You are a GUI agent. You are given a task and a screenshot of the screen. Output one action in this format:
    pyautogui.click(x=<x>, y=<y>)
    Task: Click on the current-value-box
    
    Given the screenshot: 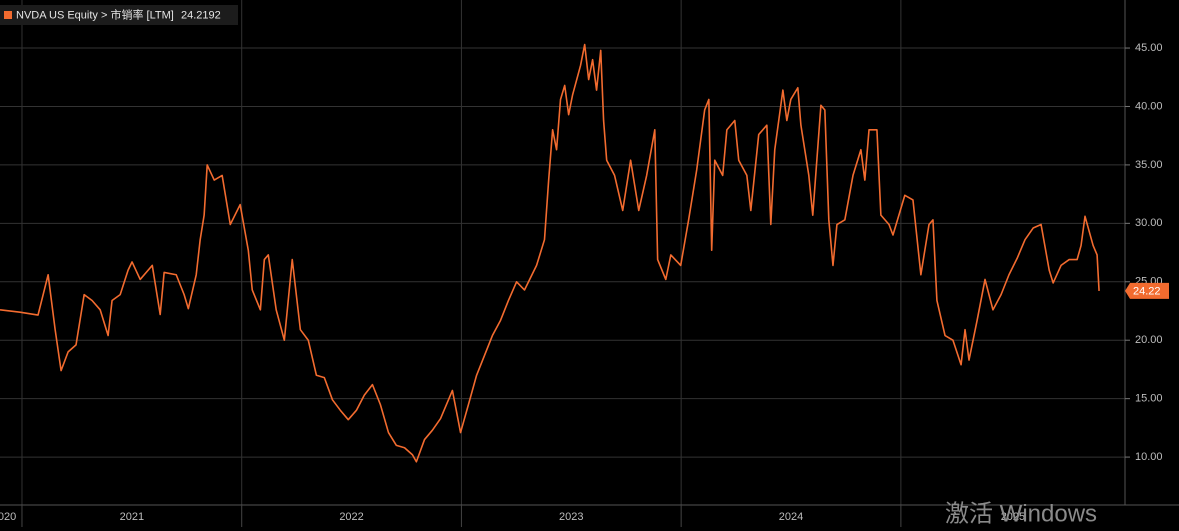 What is the action you would take?
    pyautogui.click(x=1147, y=290)
    